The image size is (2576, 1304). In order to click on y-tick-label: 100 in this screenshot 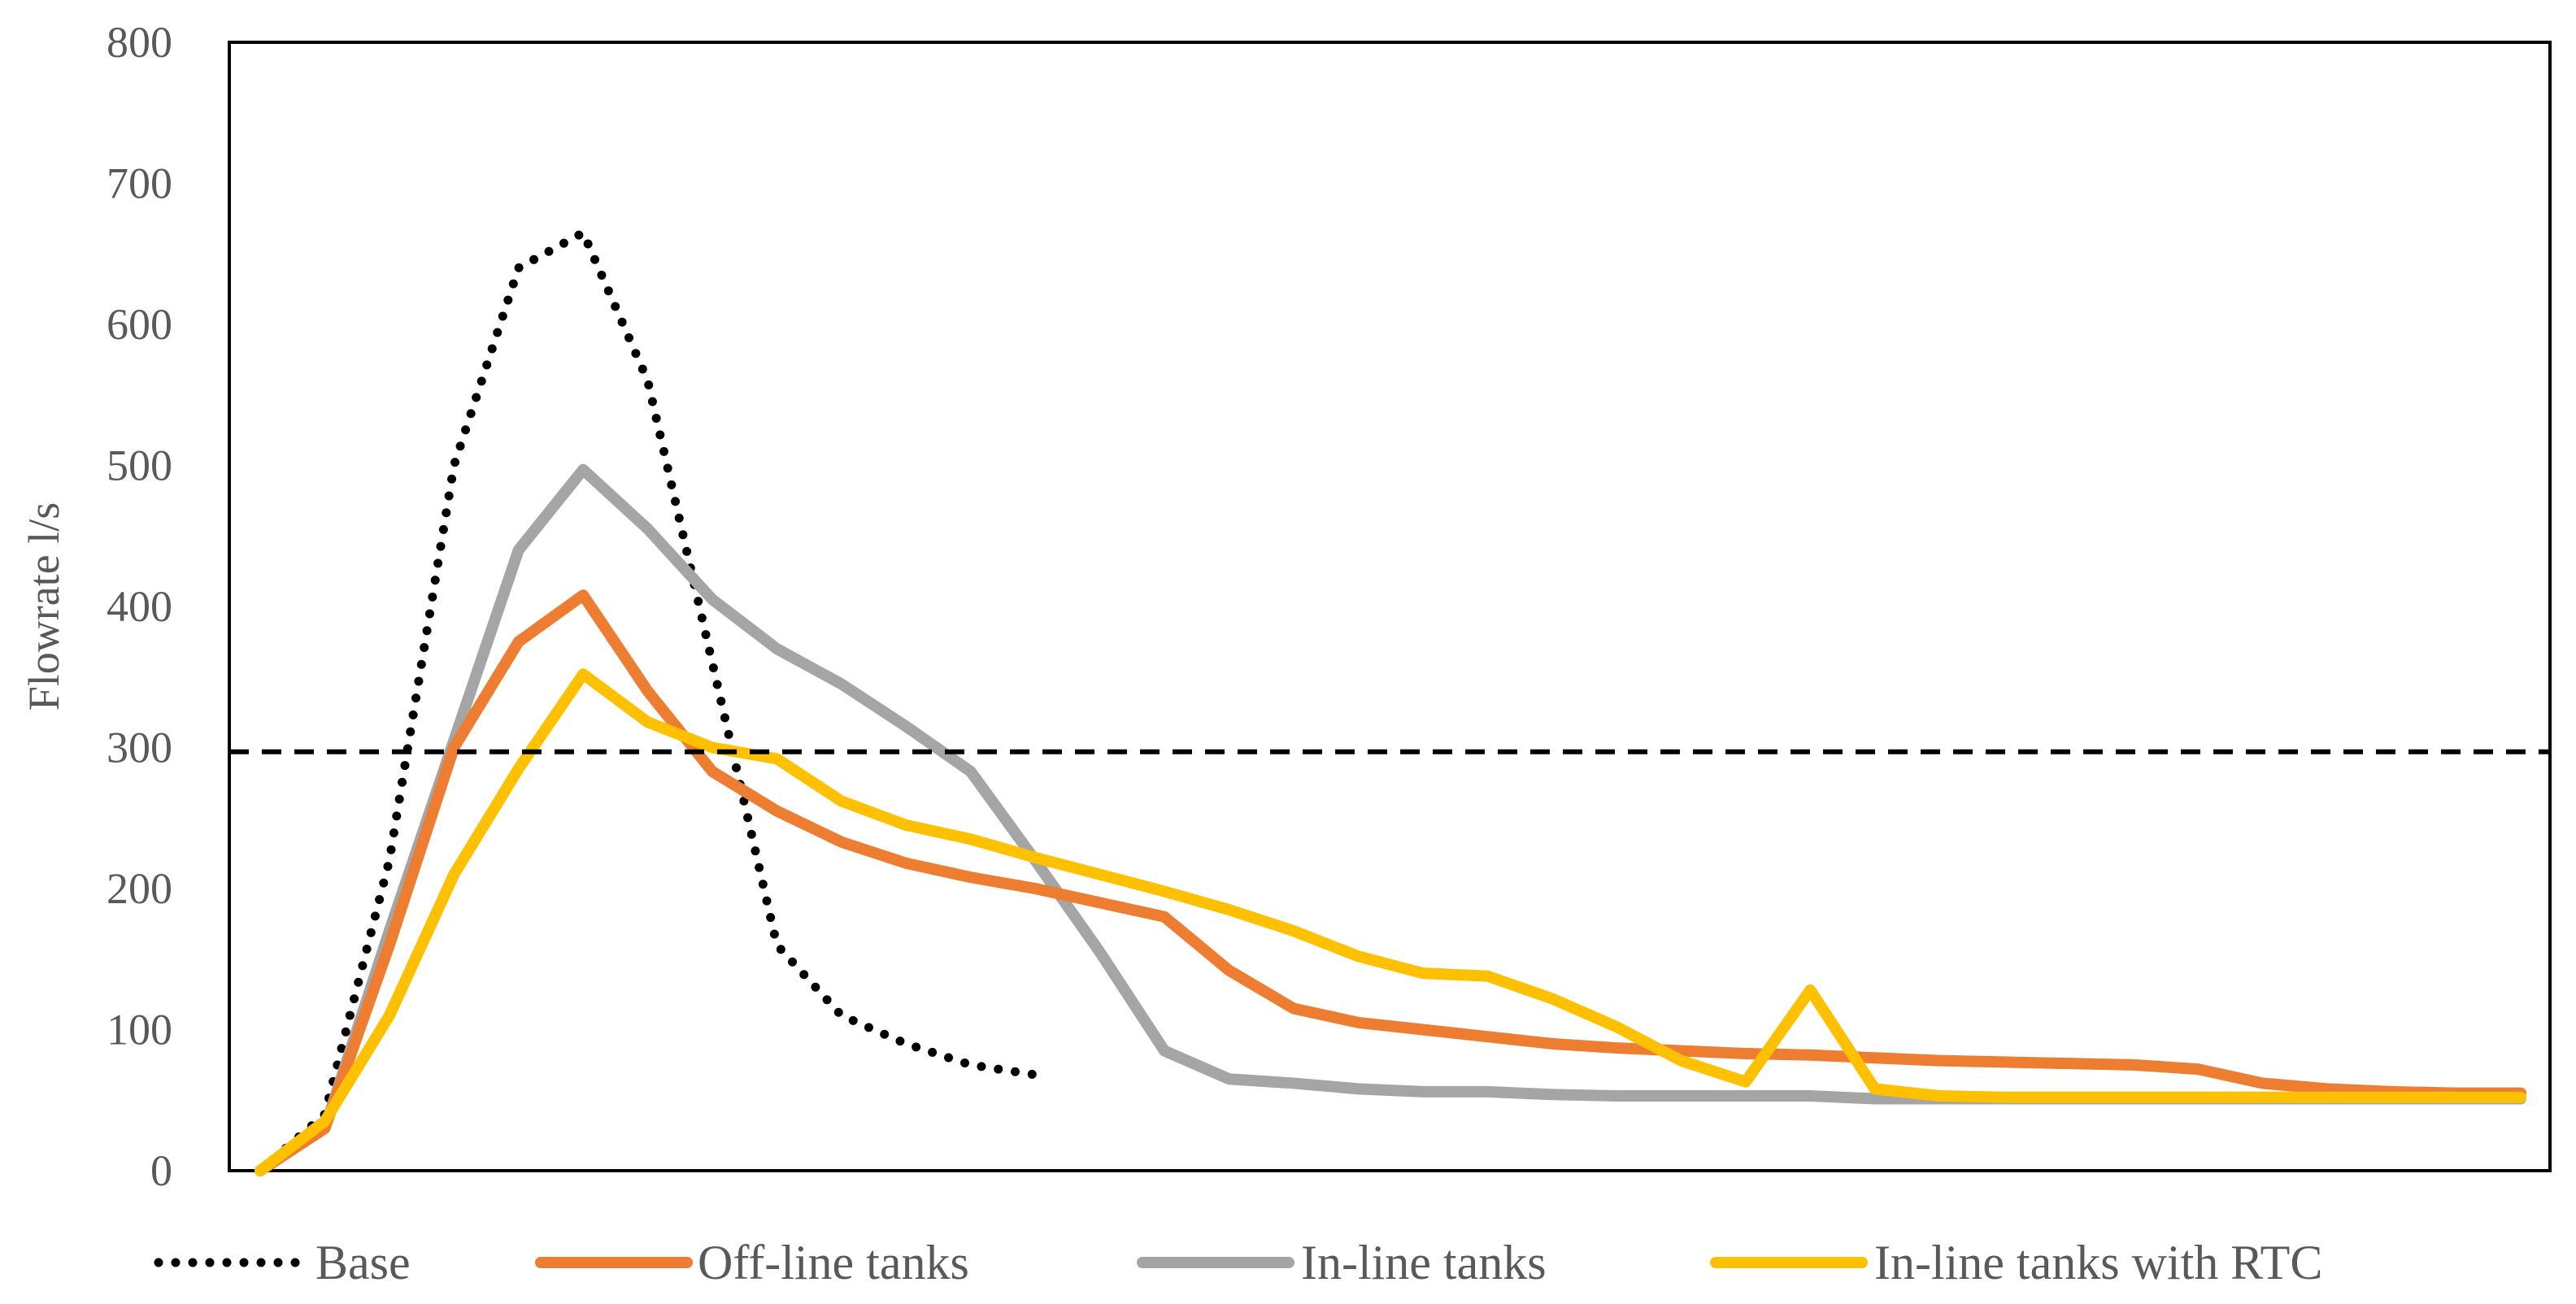, I will do `click(139, 1030)`.